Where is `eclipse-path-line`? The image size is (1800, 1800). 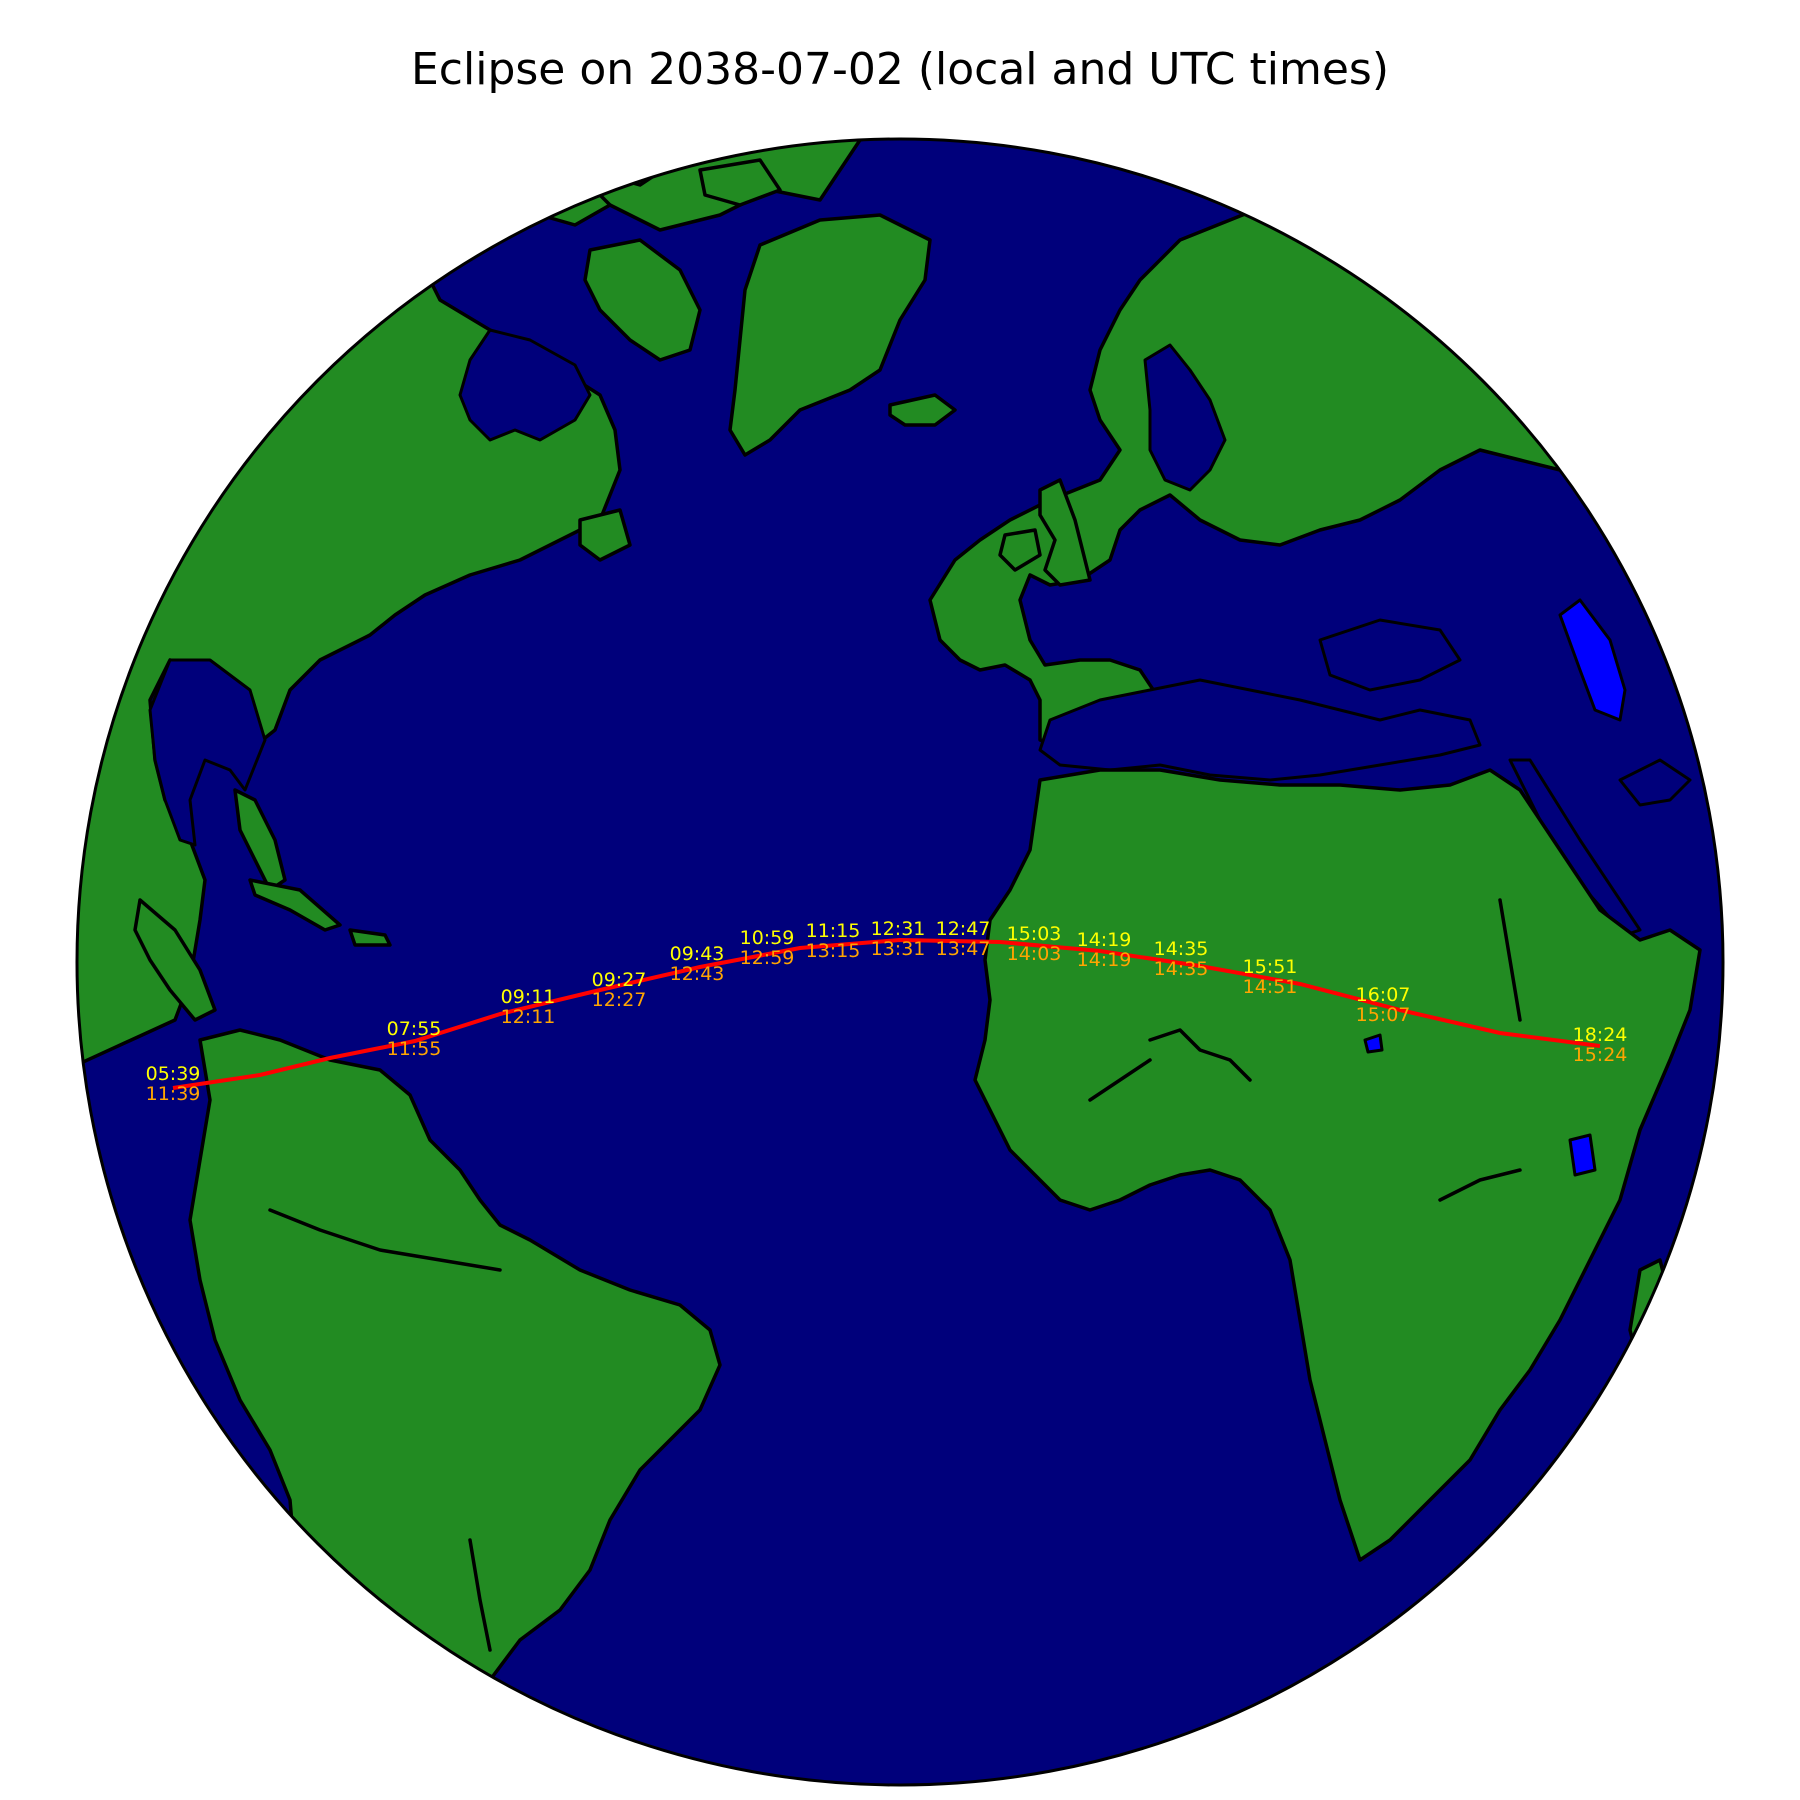
eclipse-path-line is located at coordinates (886, 1013).